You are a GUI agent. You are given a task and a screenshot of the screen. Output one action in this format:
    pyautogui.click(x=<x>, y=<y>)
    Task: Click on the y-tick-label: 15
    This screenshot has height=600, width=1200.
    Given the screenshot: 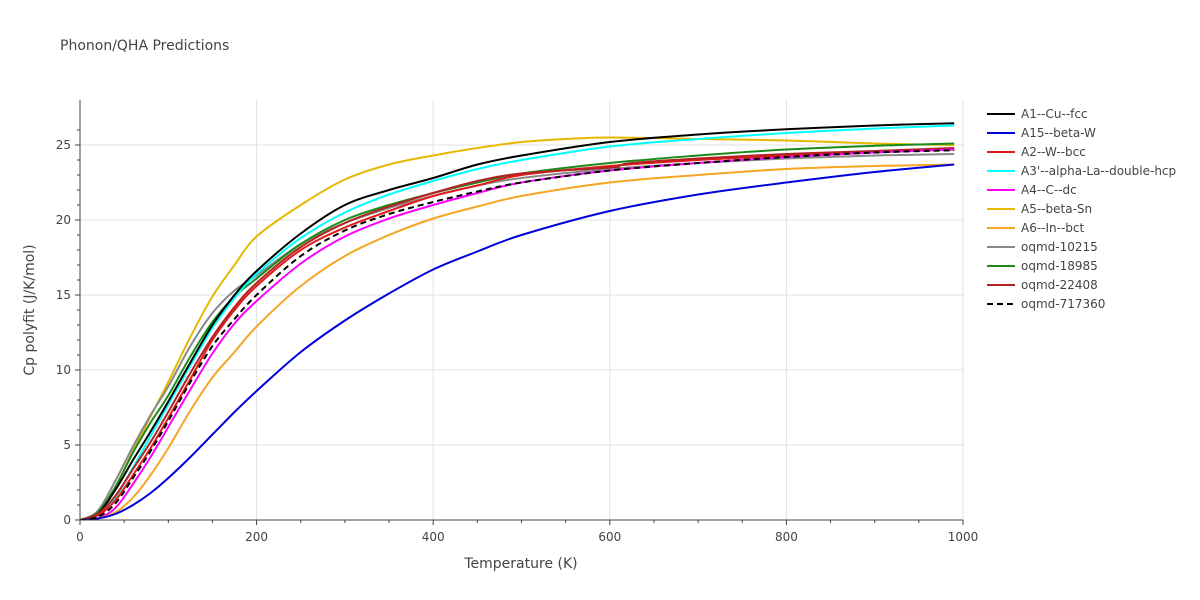 What is the action you would take?
    pyautogui.click(x=63, y=295)
    